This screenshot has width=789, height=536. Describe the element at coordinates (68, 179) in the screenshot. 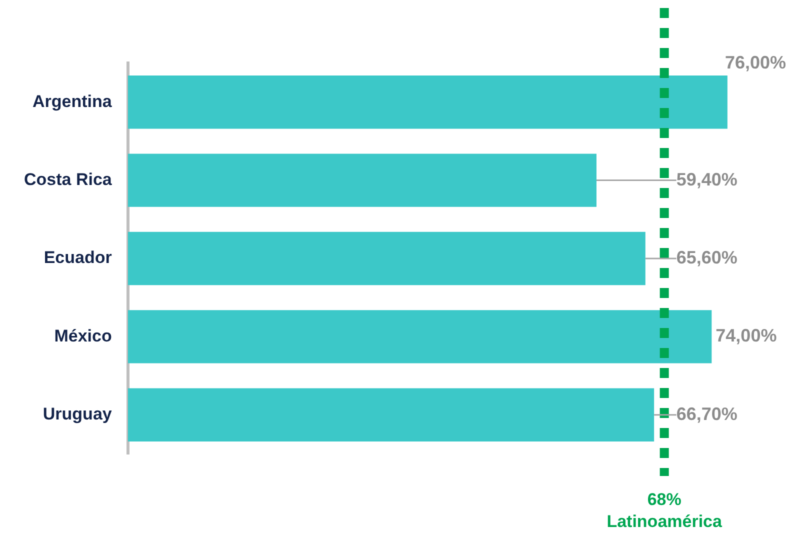

I see `y-tick-label: Costa Rica` at that location.